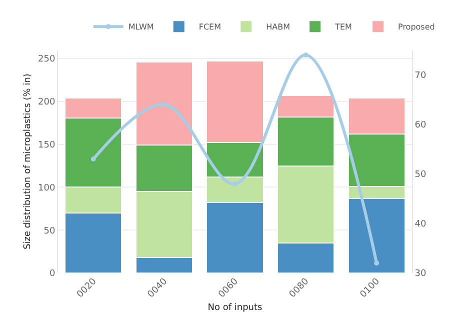  Describe the element at coordinates (210, 27) in the screenshot. I see `legend-label: FCEM` at that location.